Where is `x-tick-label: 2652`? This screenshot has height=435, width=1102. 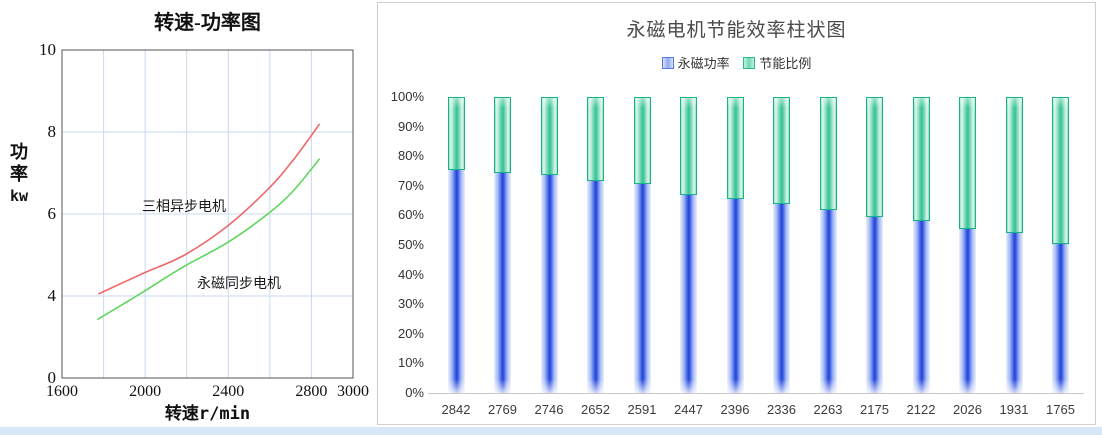
x-tick-label: 2652 is located at coordinates (595, 409).